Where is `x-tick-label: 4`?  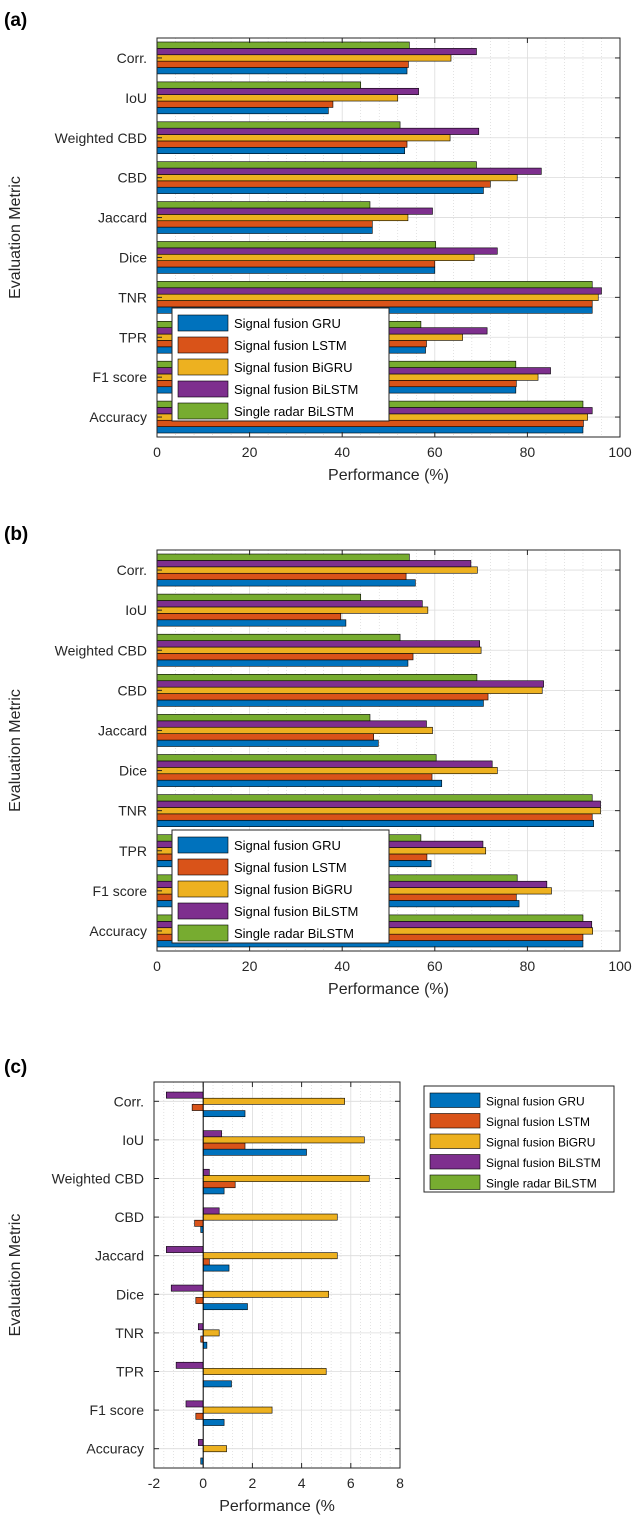
x-tick-label: 4 is located at coordinates (302, 1483).